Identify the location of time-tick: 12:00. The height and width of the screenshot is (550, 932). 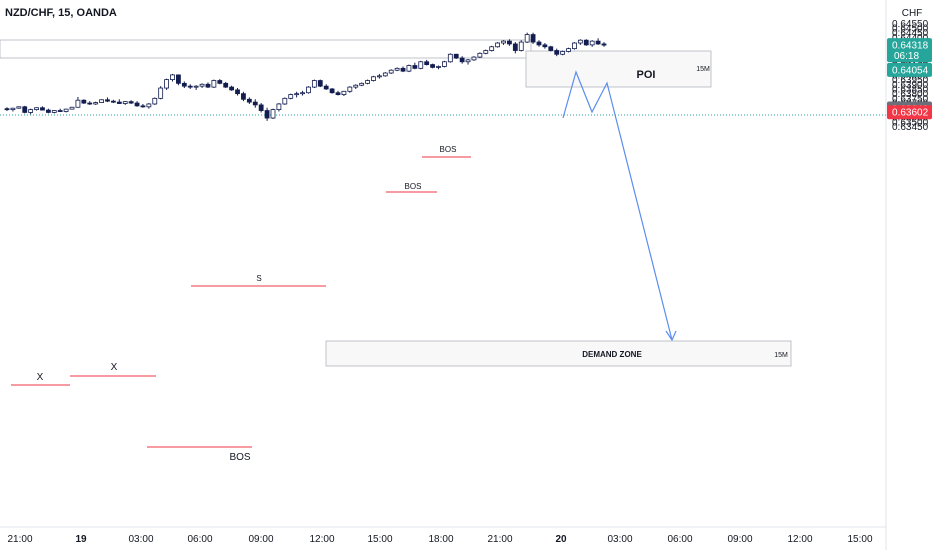
(799, 539).